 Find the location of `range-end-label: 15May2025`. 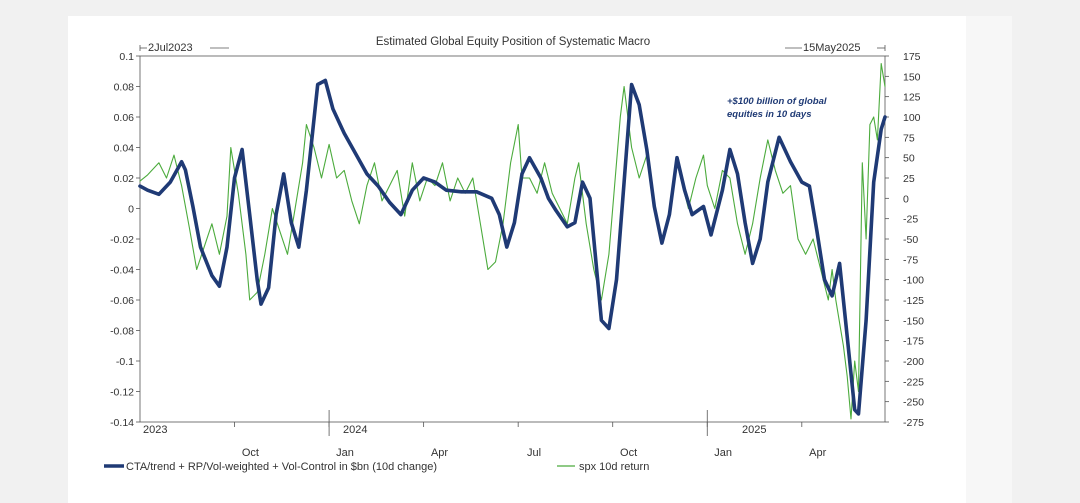

range-end-label: 15May2025 is located at coordinates (832, 48).